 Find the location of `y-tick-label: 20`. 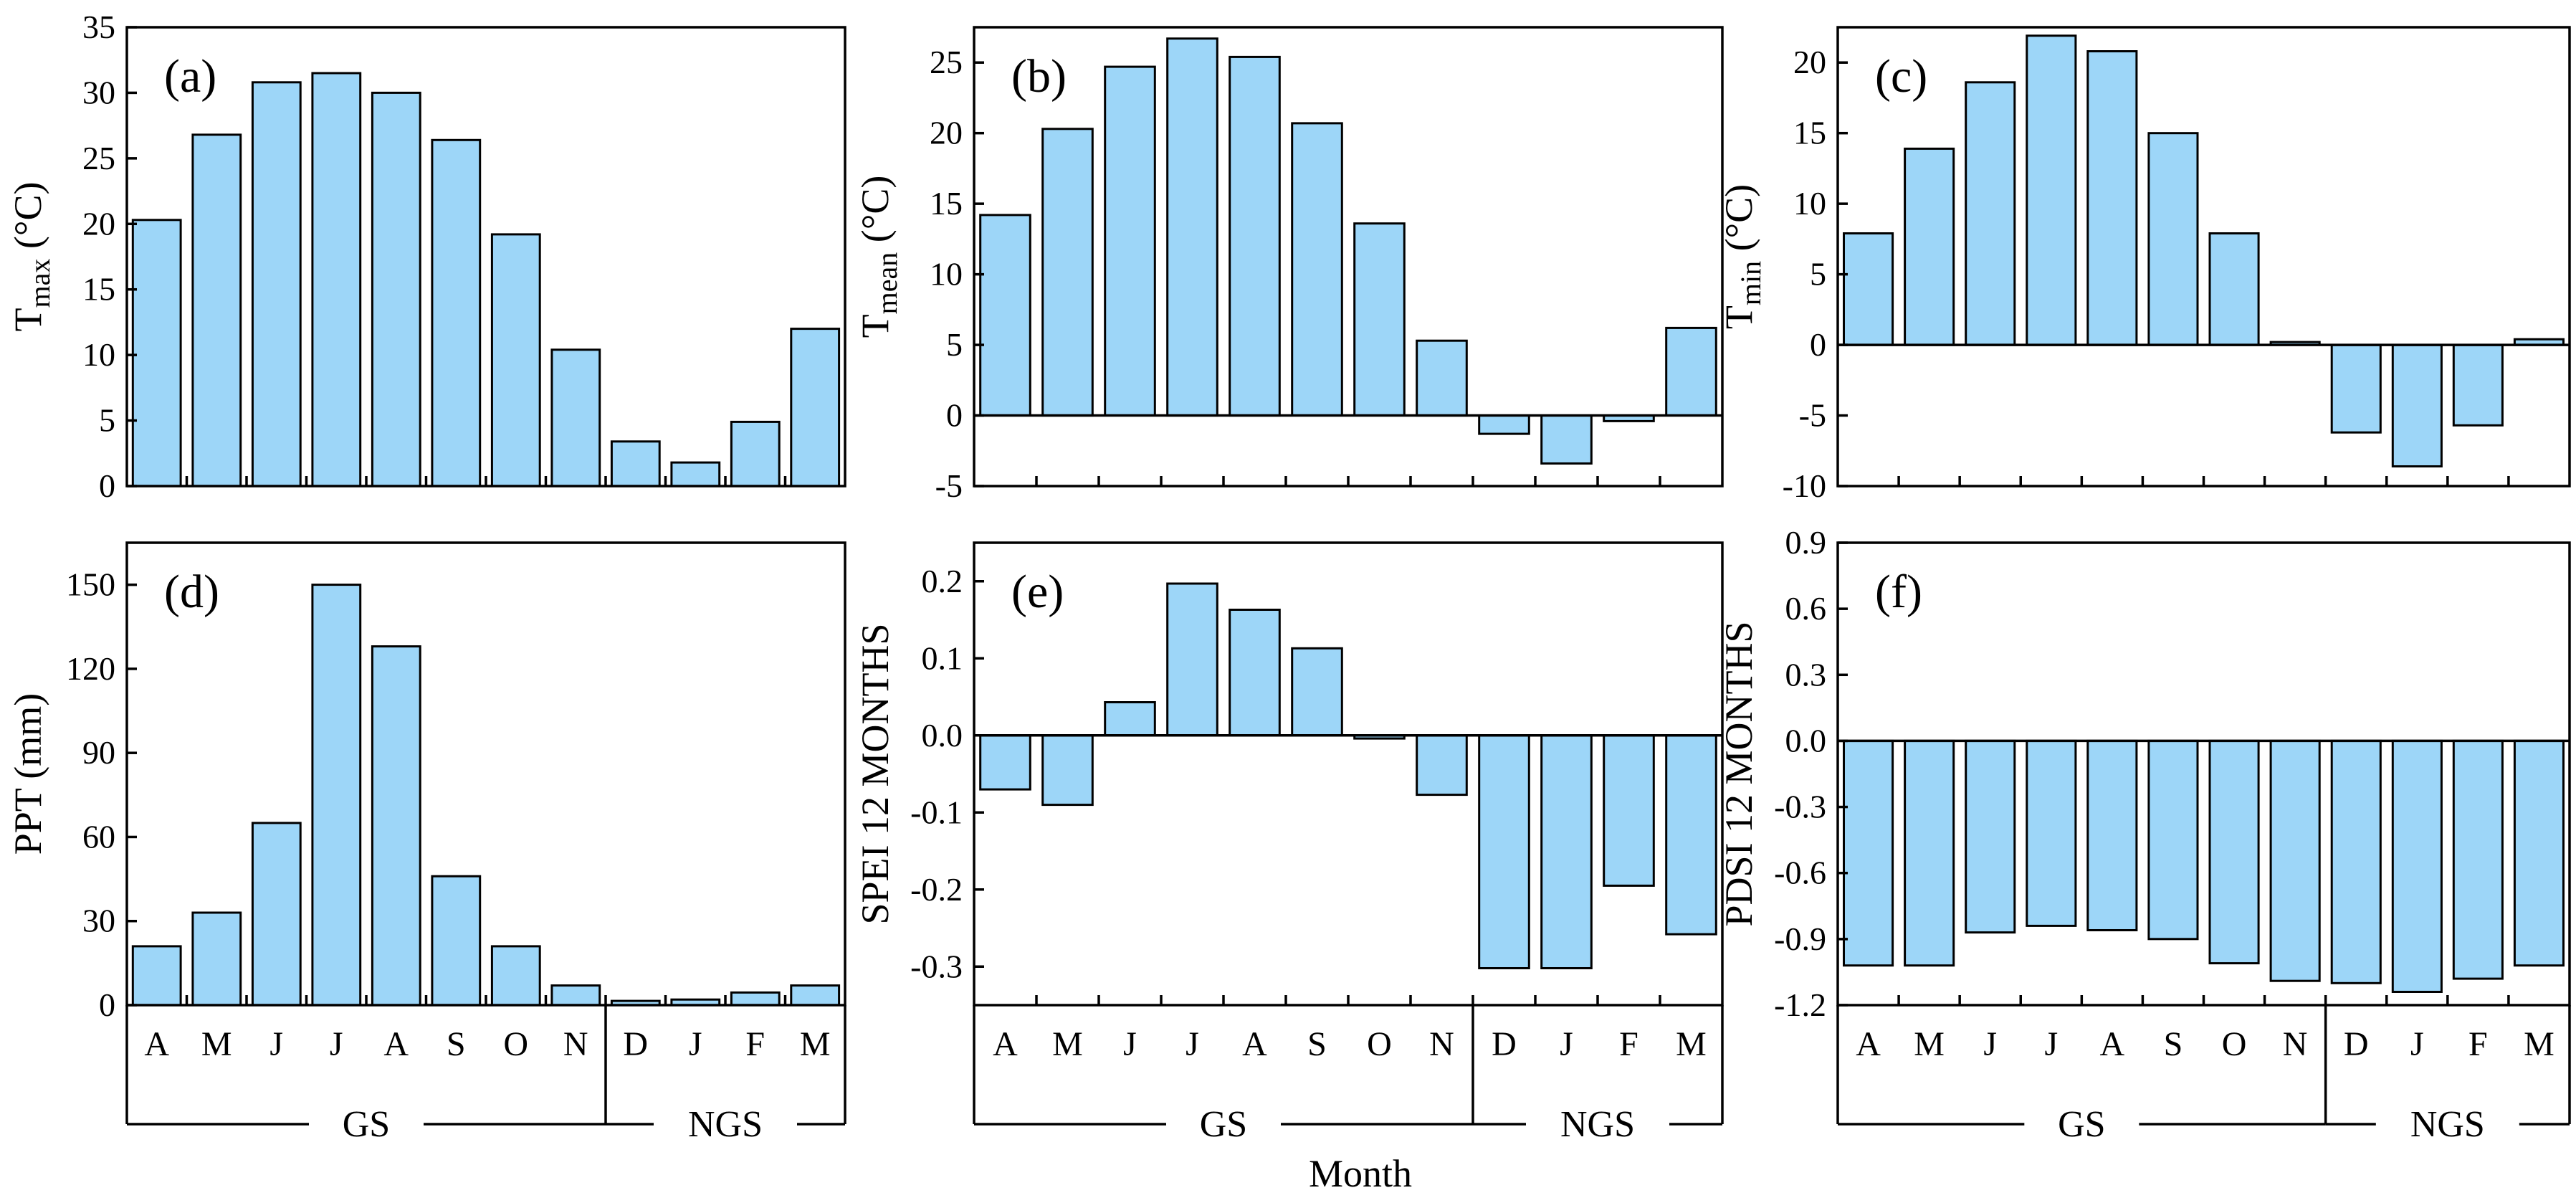

y-tick-label: 20 is located at coordinates (1809, 62).